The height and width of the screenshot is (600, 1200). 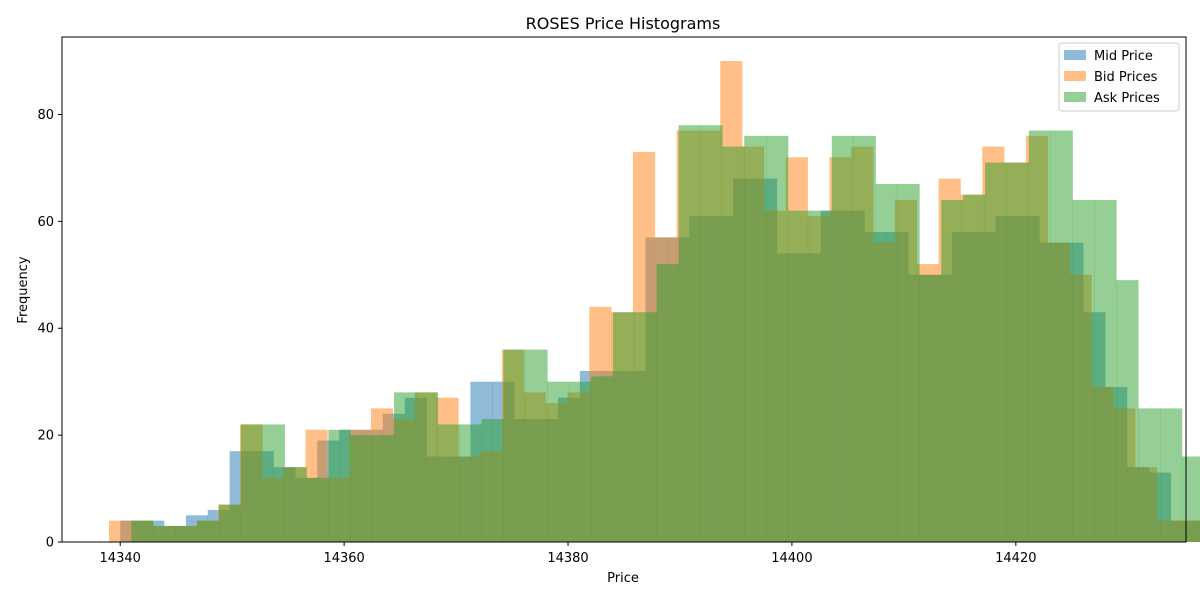 What do you see at coordinates (343, 558) in the screenshot?
I see `x-tick-label: 14360` at bounding box center [343, 558].